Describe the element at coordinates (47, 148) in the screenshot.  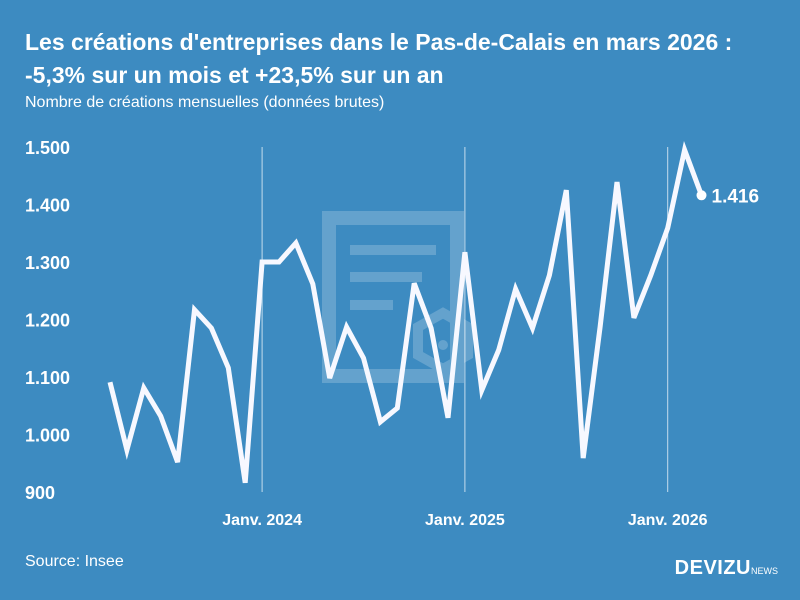
I see `y-tick-label: 1.500` at that location.